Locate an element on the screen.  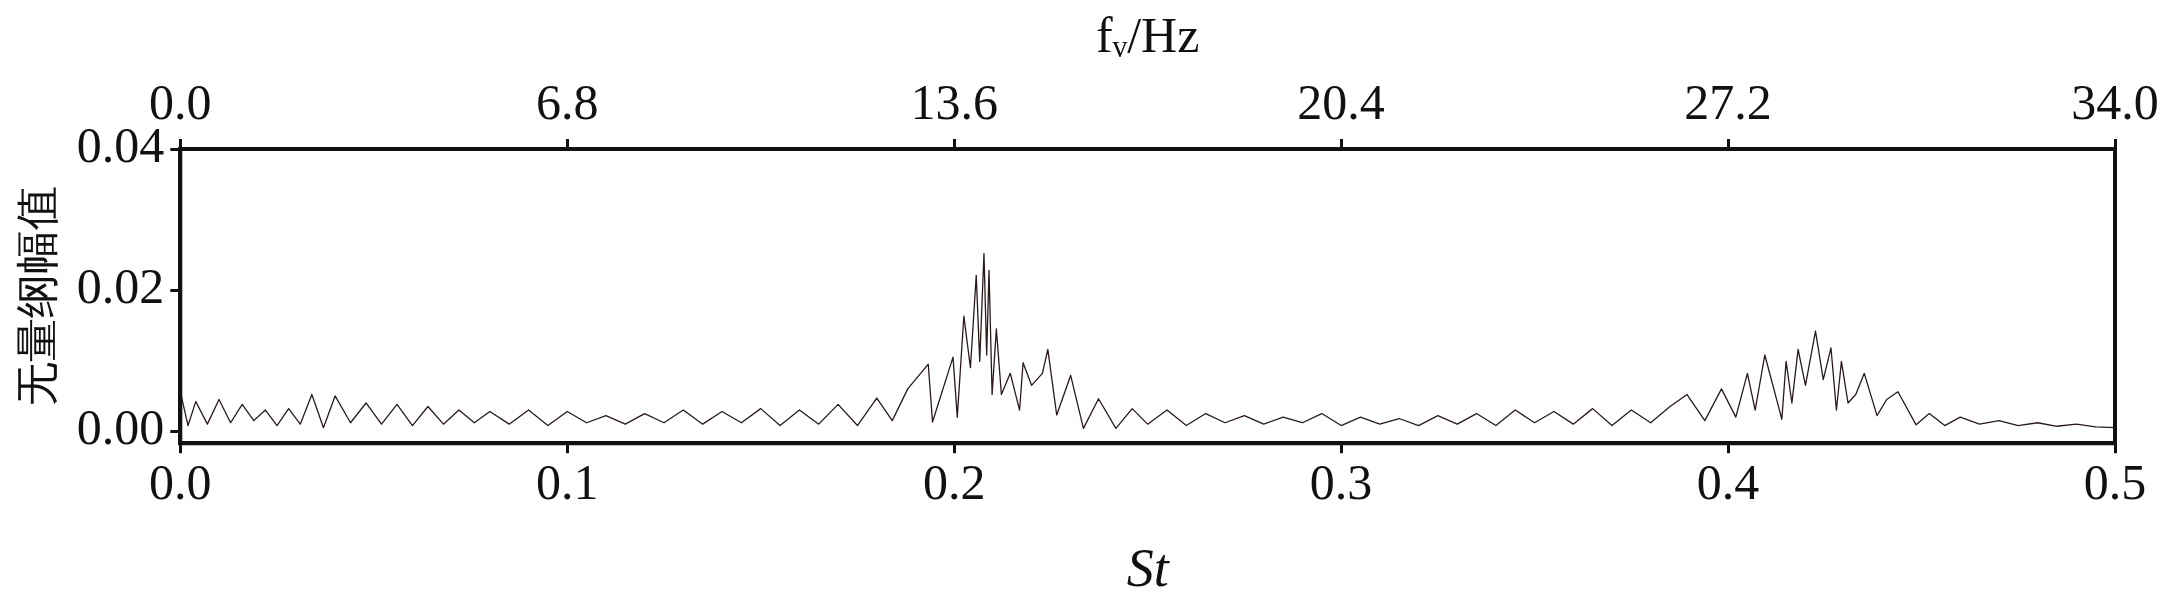
y-tick-label: 0.00 is located at coordinates (120, 427).